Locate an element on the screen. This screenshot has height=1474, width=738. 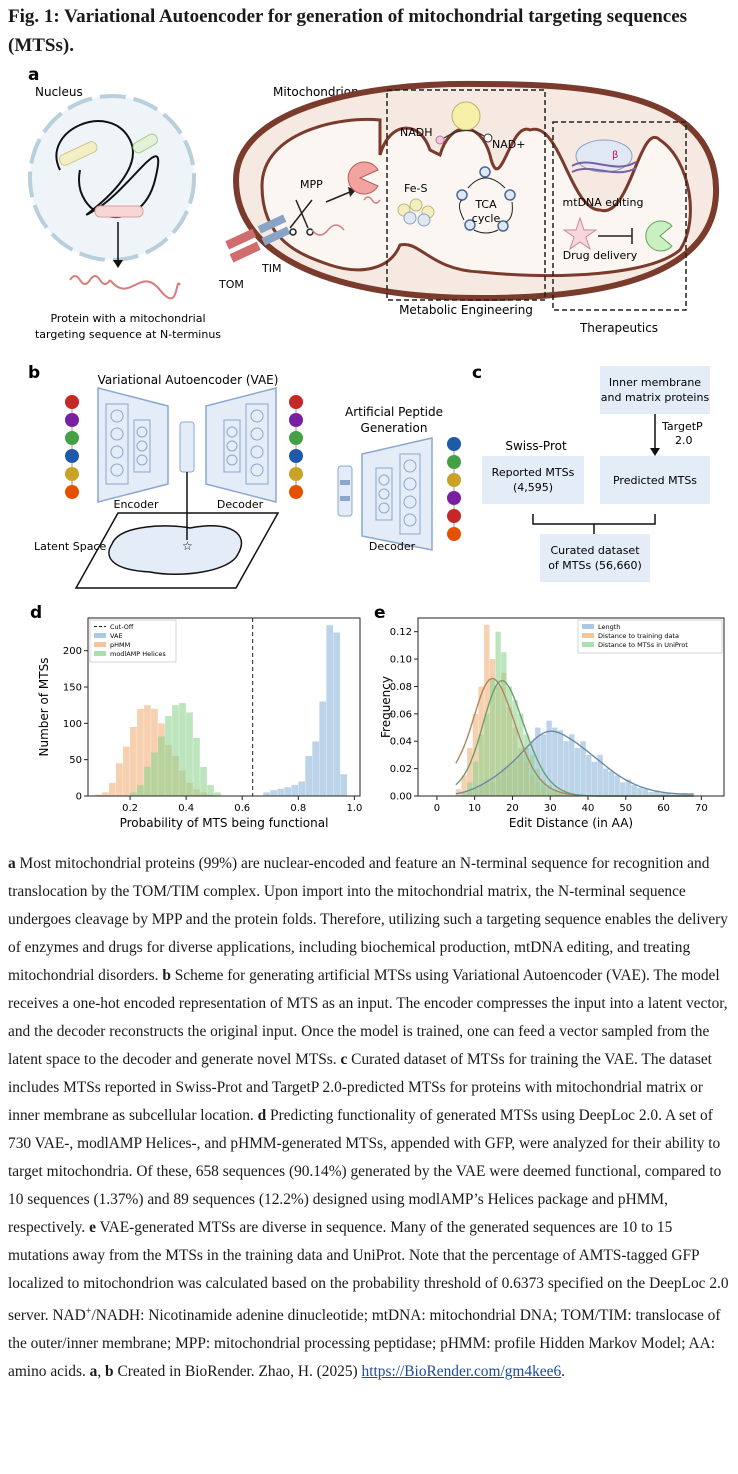
legend-label-2: pHMM is located at coordinates (120, 645).